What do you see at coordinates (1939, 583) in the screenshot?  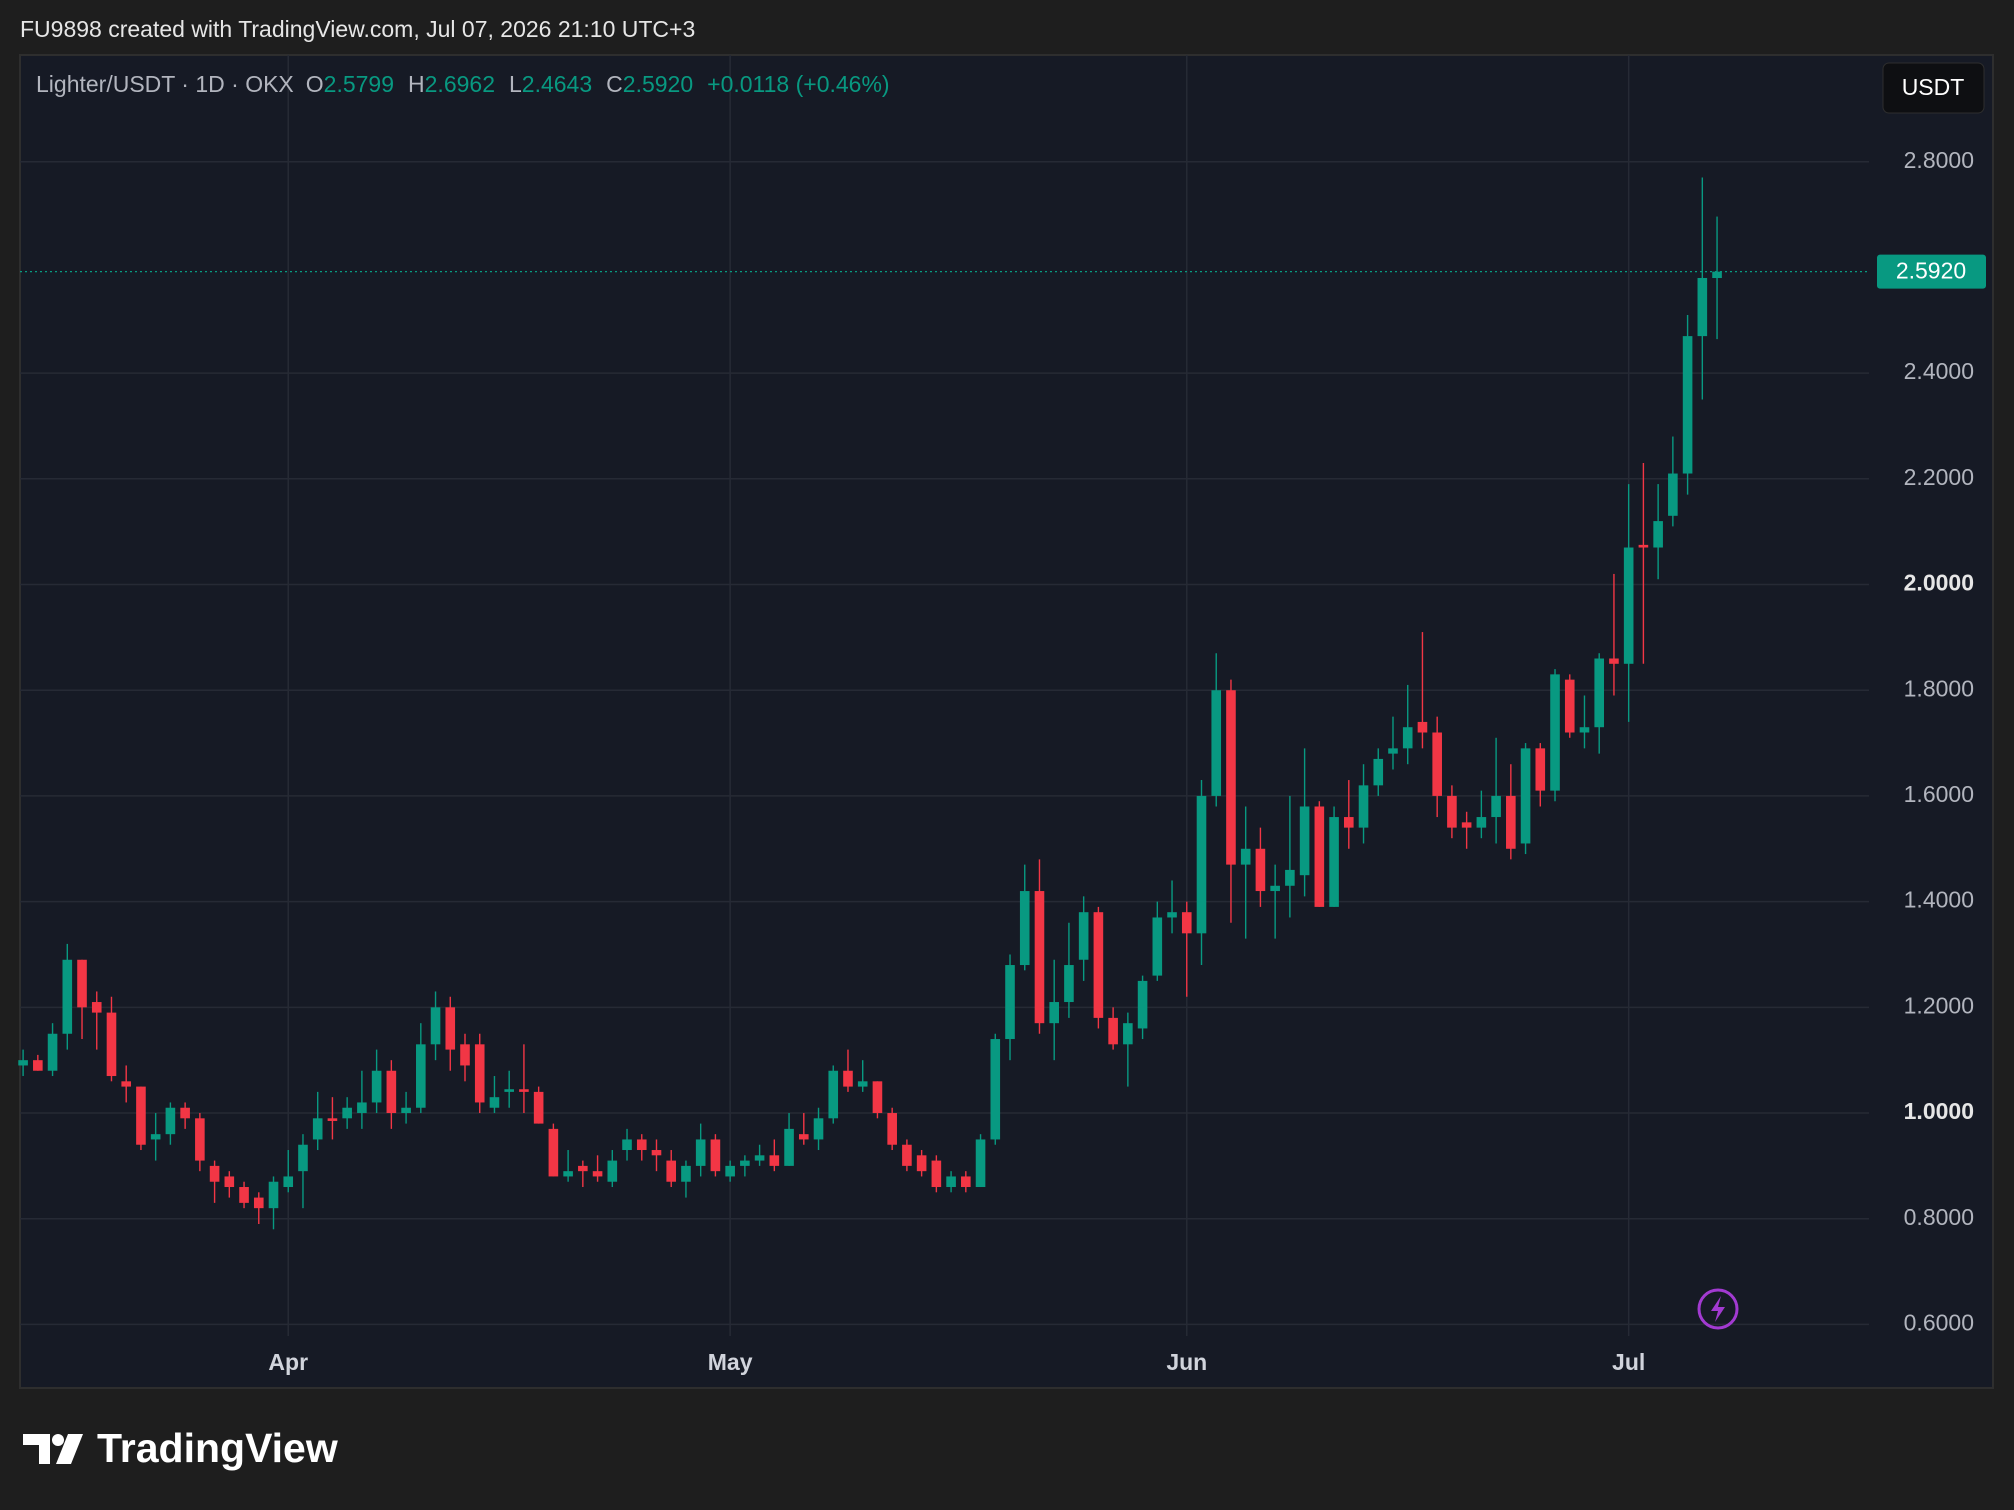 I see `y-tick-label: 2.0000` at bounding box center [1939, 583].